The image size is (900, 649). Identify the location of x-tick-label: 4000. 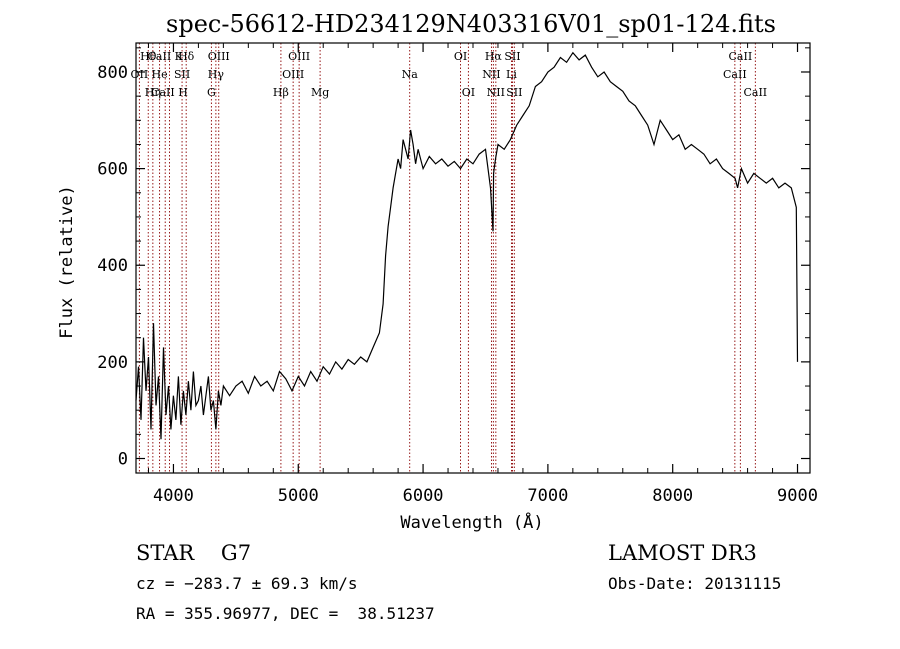
(173, 496).